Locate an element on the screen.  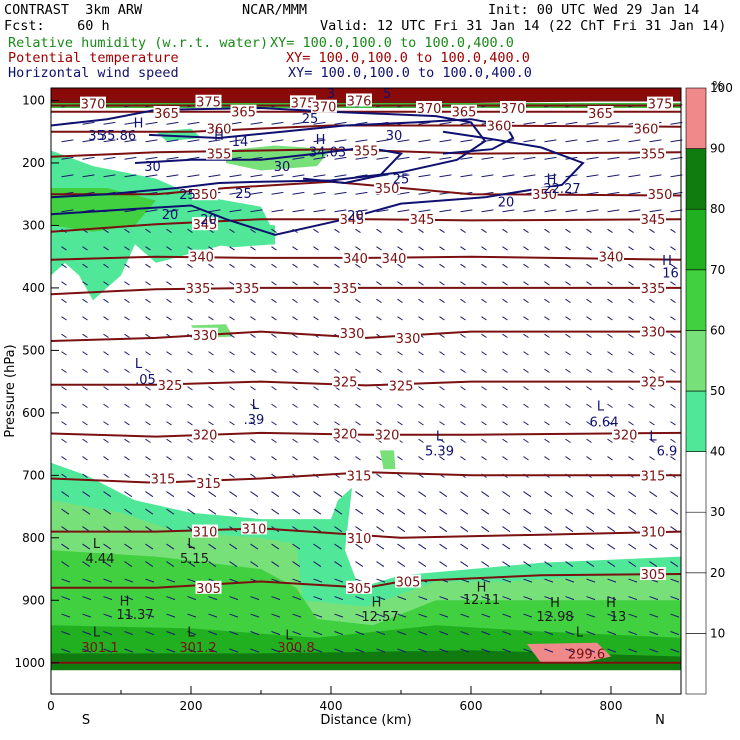
extremum-value: 34.03 is located at coordinates (327, 153).